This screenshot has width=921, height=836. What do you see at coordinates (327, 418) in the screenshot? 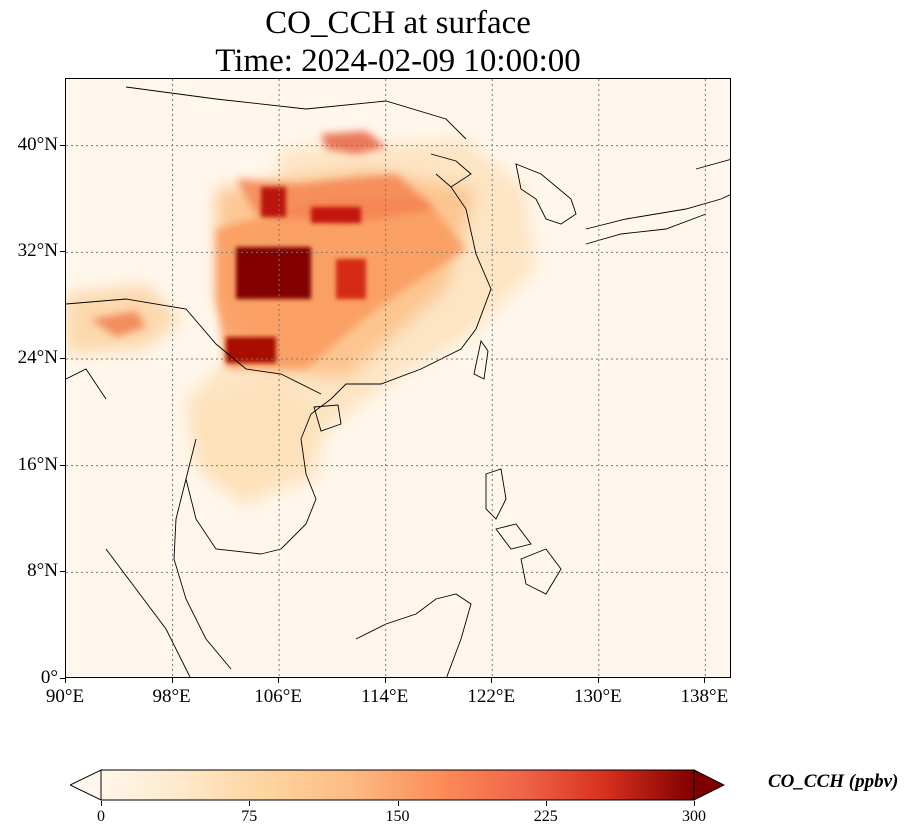
I see `hainan-outline` at bounding box center [327, 418].